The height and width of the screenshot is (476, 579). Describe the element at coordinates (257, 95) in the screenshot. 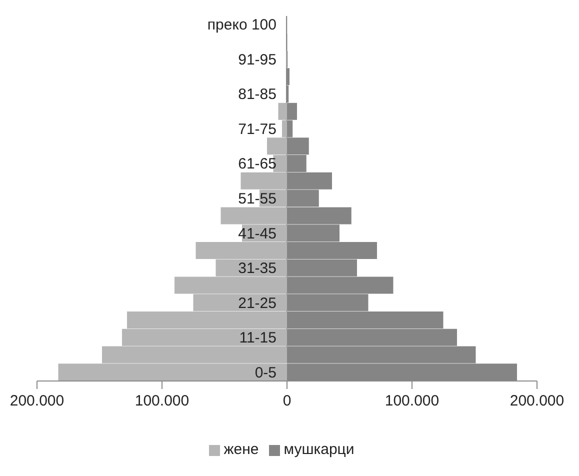

I see `y-tick-label: 81-85` at that location.